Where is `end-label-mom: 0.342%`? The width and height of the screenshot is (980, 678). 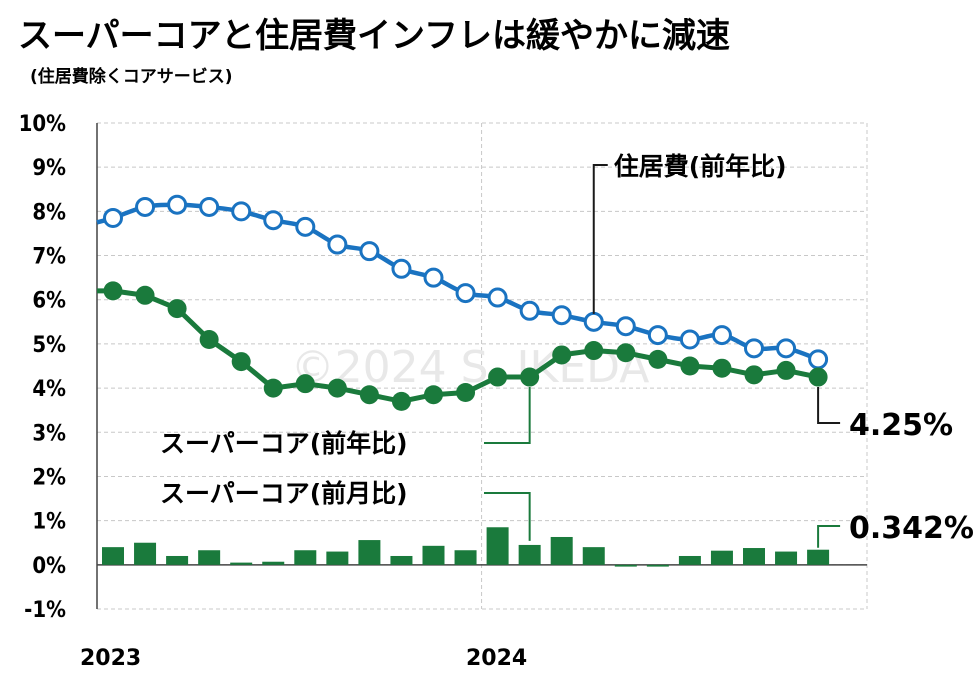
end-label-mom: 0.342% is located at coordinates (911, 528).